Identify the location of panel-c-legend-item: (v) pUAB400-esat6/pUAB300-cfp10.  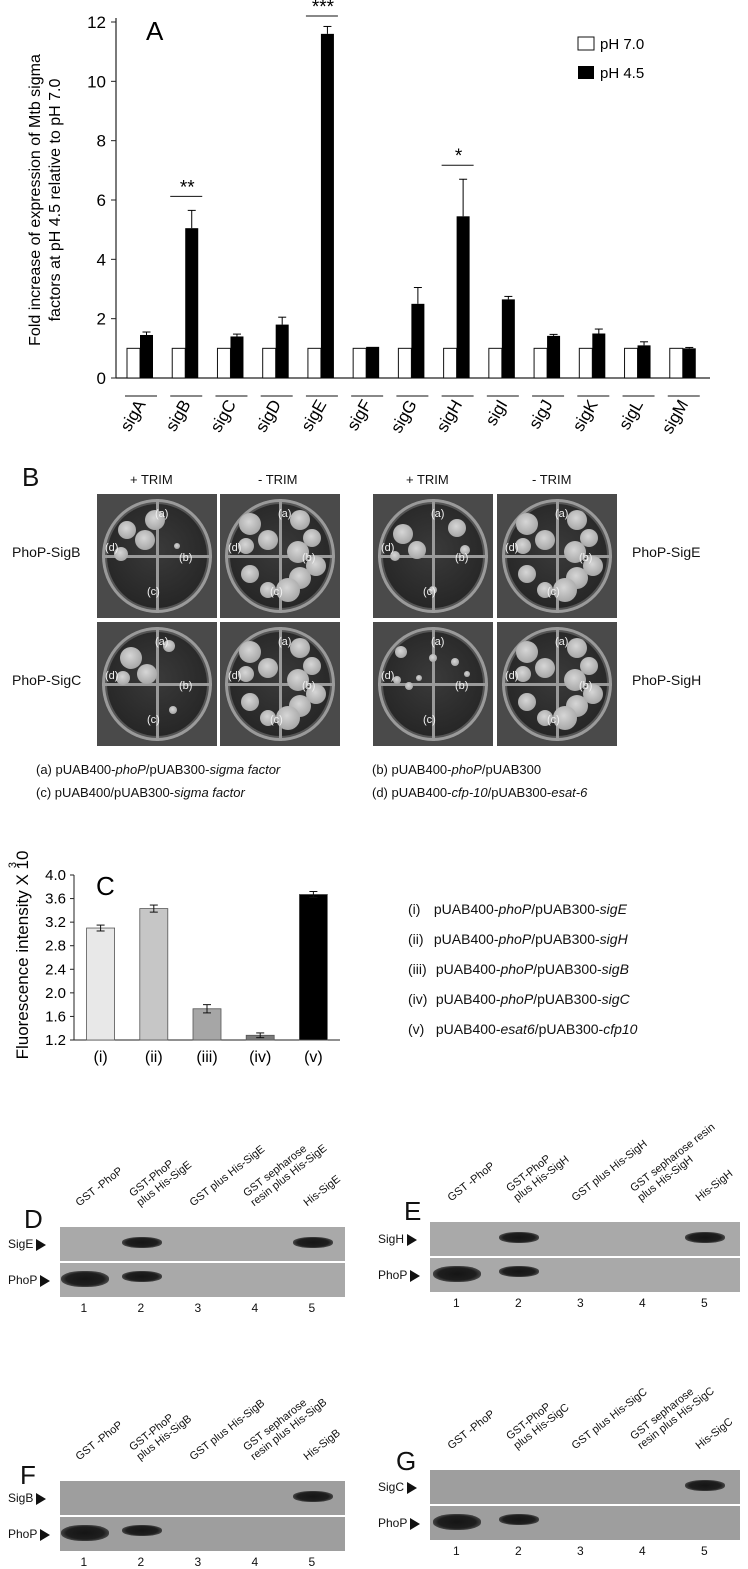
(523, 1029).